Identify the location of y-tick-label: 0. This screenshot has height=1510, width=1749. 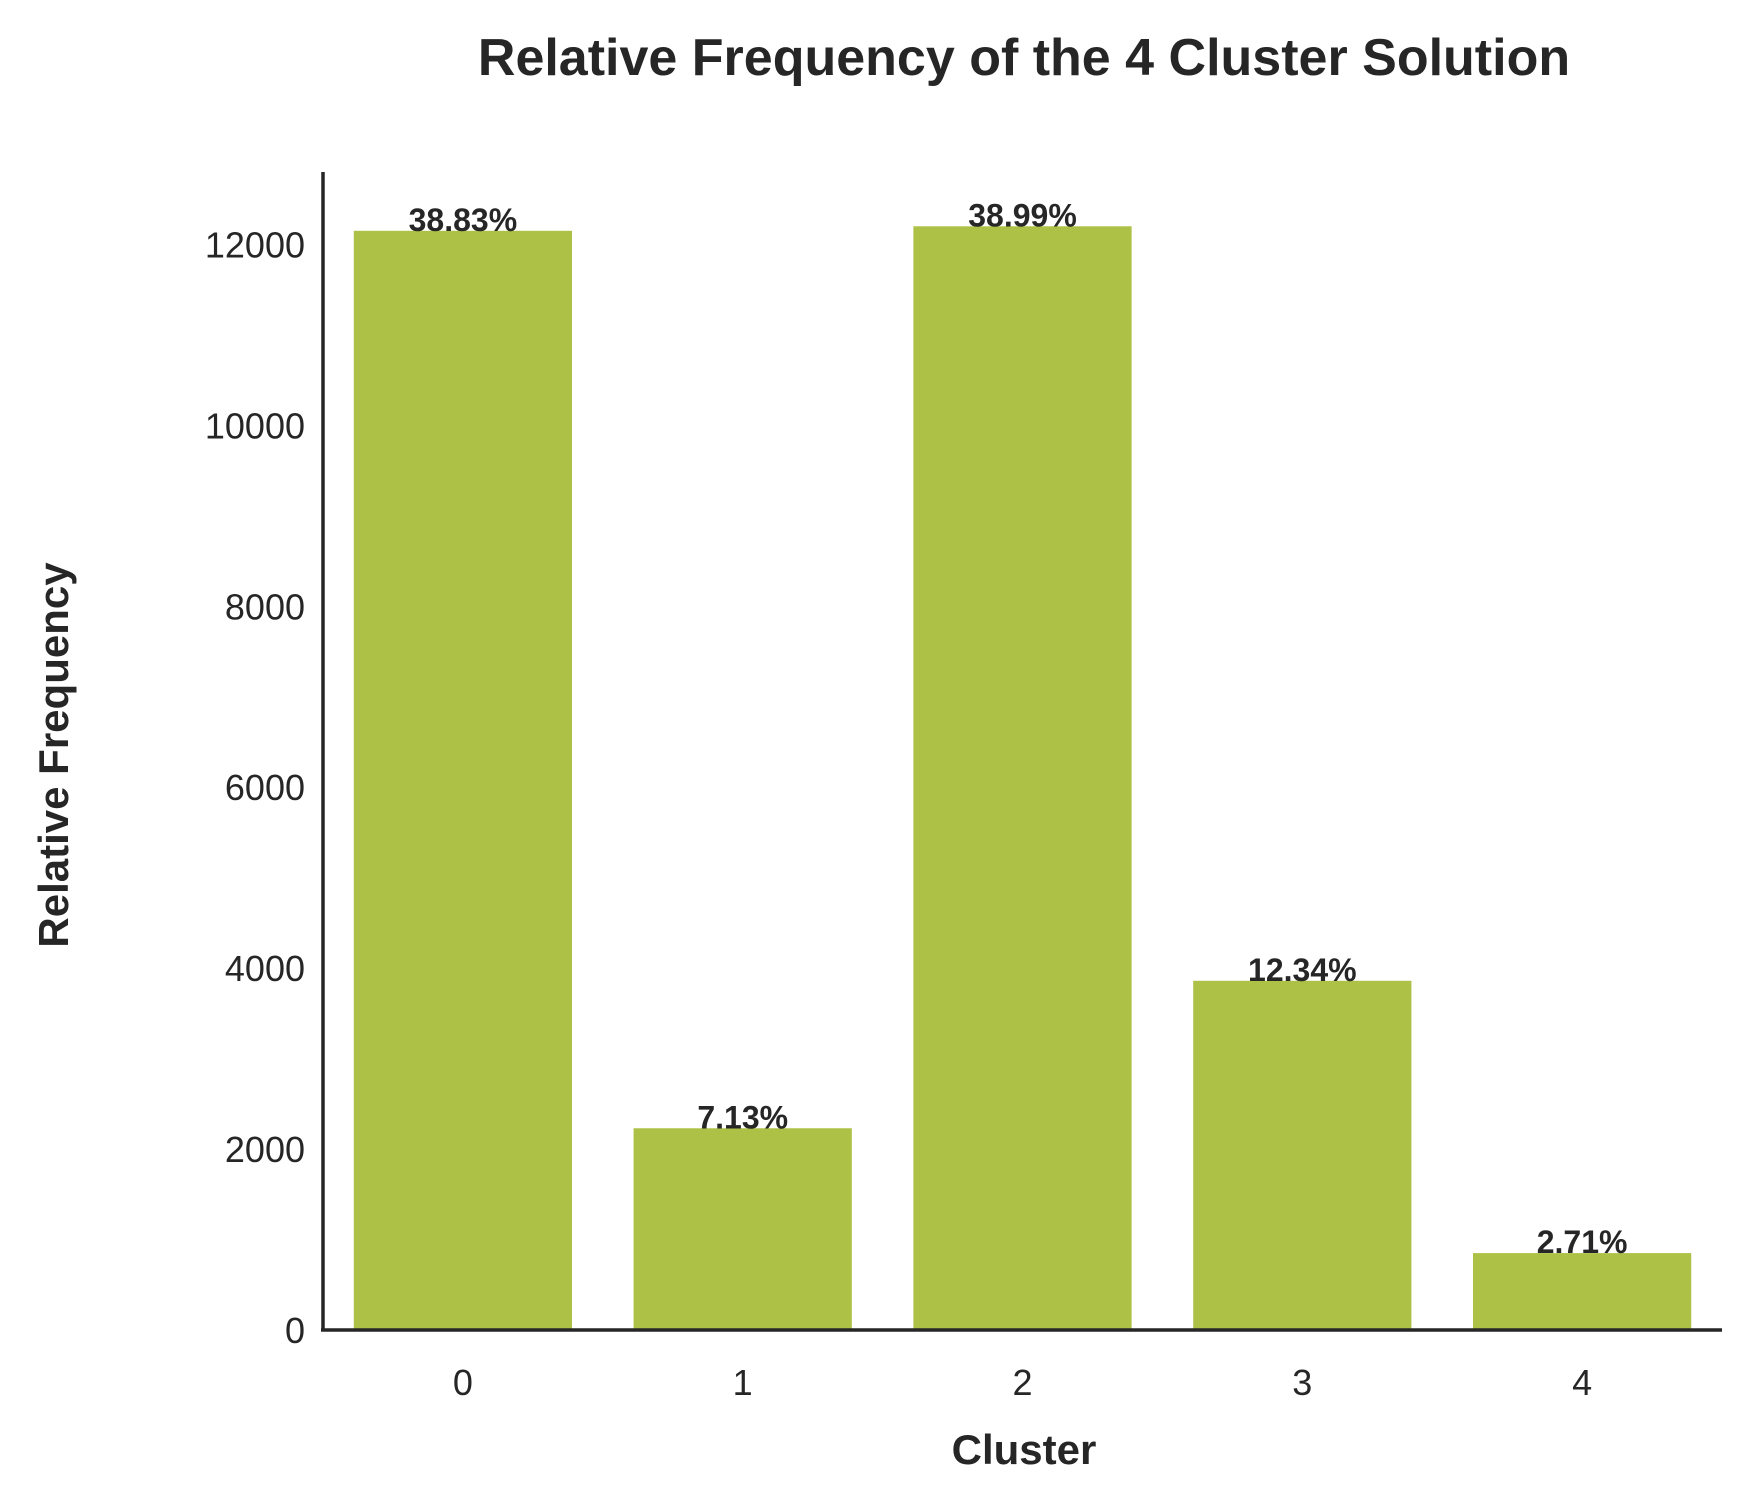
(295, 1330).